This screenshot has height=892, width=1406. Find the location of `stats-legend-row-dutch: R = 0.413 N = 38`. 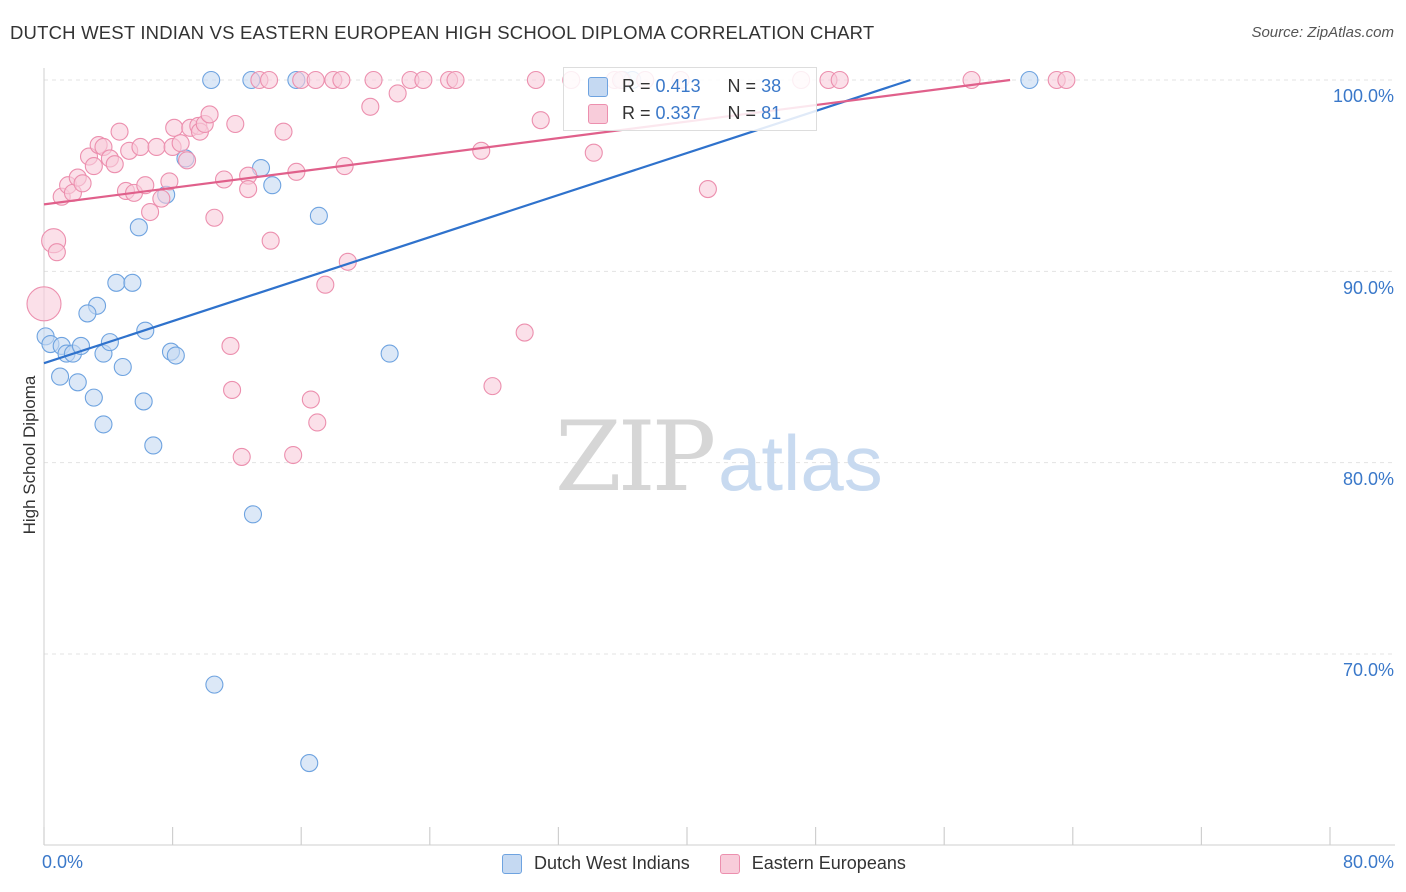

stats-legend-row-dutch: R = 0.413 N = 38 is located at coordinates (684, 86).